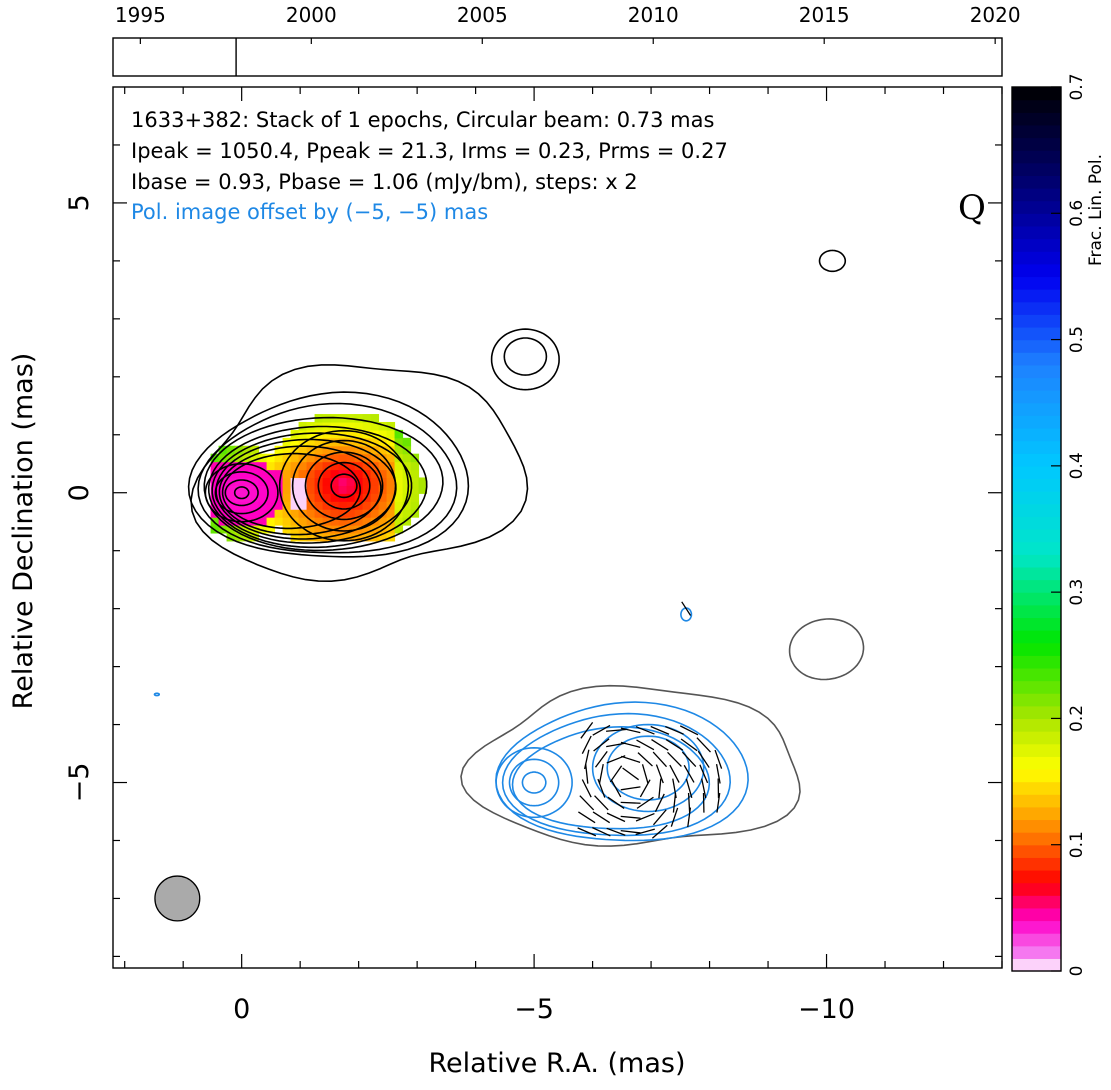 This screenshot has width=1111, height=1090. I want to click on offset-polarization-contours, so click(509, 727).